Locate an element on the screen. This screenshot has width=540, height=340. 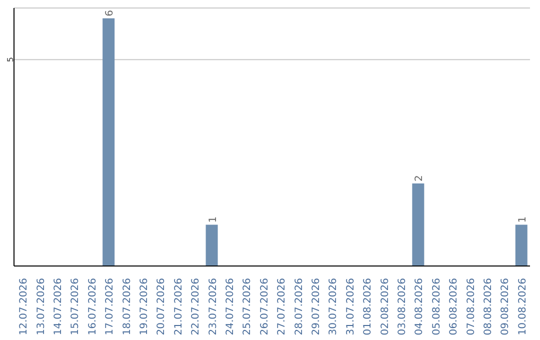
x-tick-label: 15.07.2026 is located at coordinates (76, 307).